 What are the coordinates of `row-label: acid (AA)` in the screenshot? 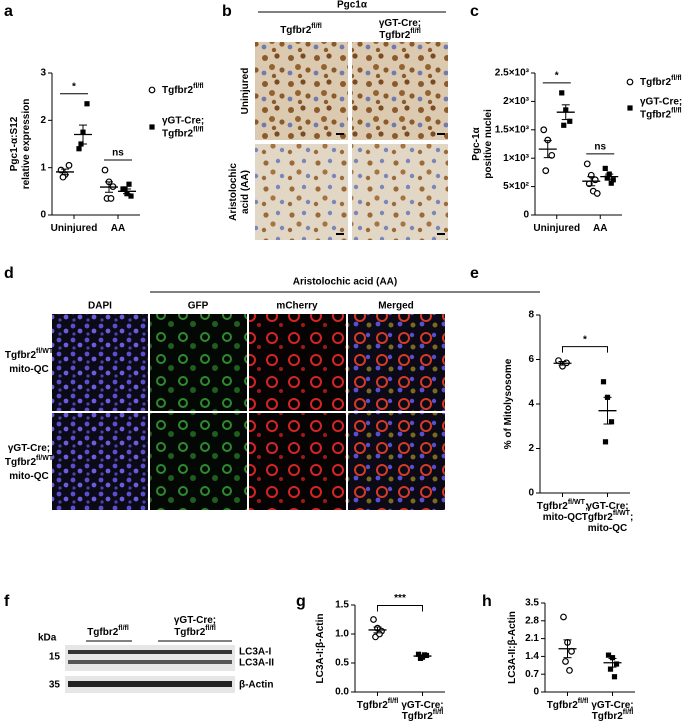 It's located at (245, 192).